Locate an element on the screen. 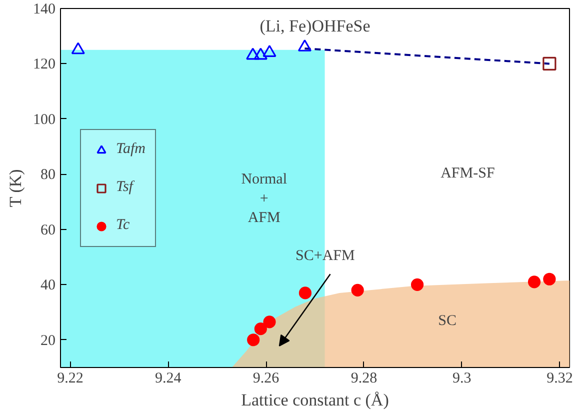 Image resolution: width=577 pixels, height=412 pixels. y-tick-label: 80 is located at coordinates (48, 175).